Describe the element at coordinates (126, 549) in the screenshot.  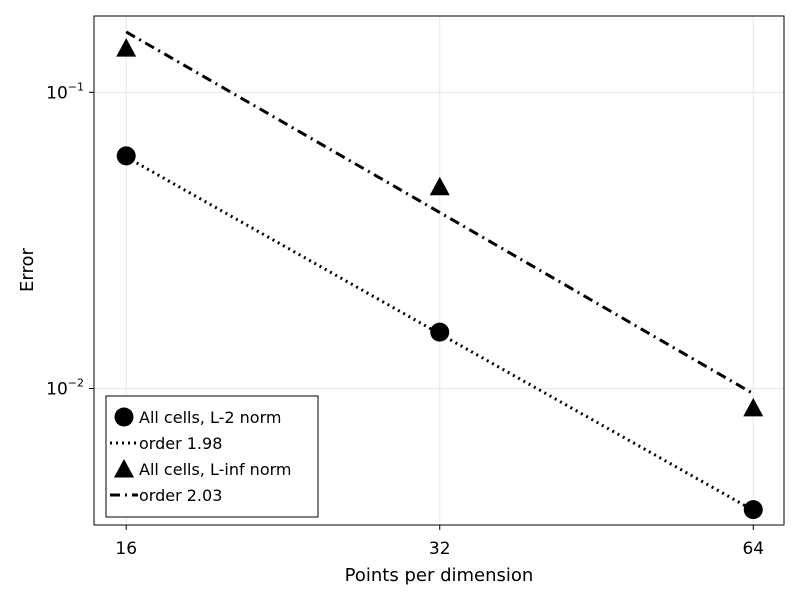
I see `x-tick-label: 16` at that location.